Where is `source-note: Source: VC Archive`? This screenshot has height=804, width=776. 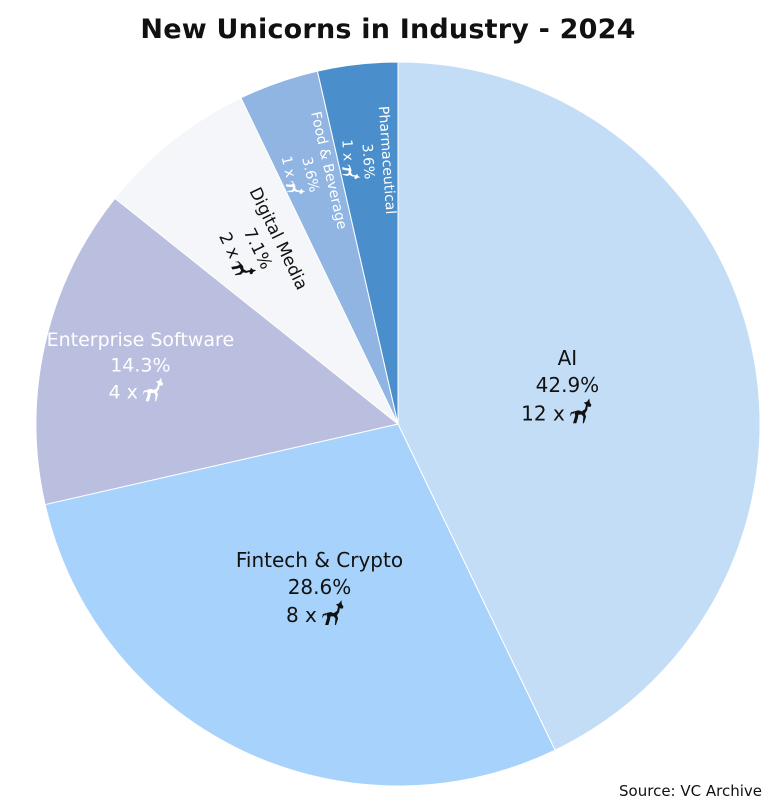
source-note: Source: VC Archive is located at coordinates (690, 791).